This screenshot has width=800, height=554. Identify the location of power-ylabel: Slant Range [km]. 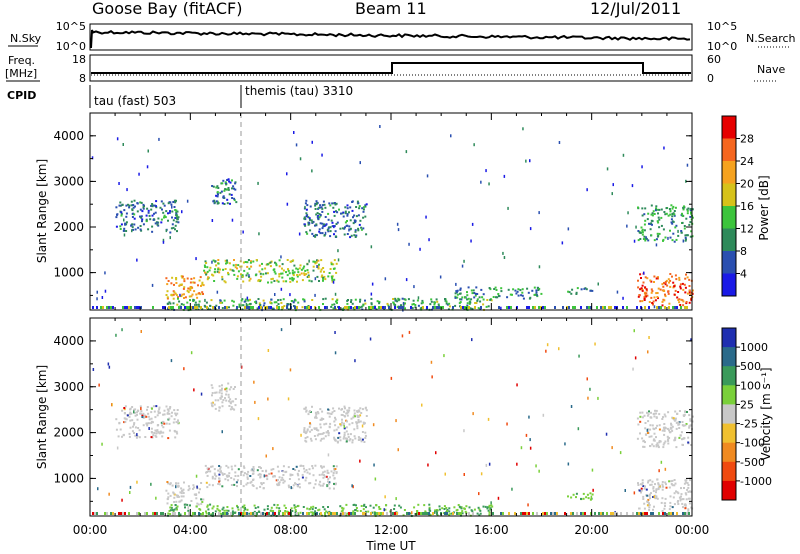
(42, 211).